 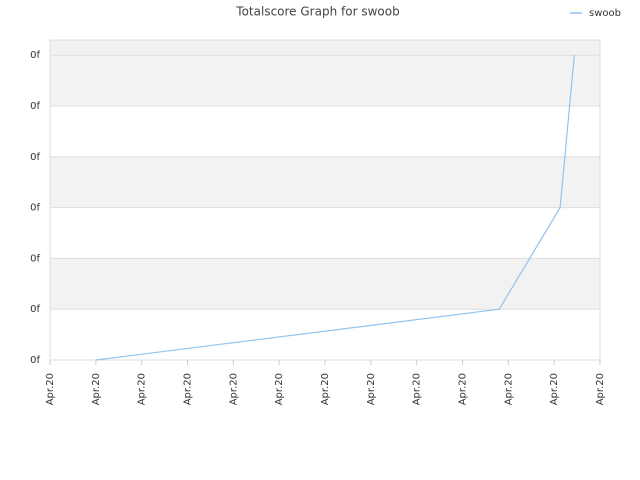 What do you see at coordinates (317, 12) in the screenshot?
I see `chart-title: Totalscore Graph for swoob` at bounding box center [317, 12].